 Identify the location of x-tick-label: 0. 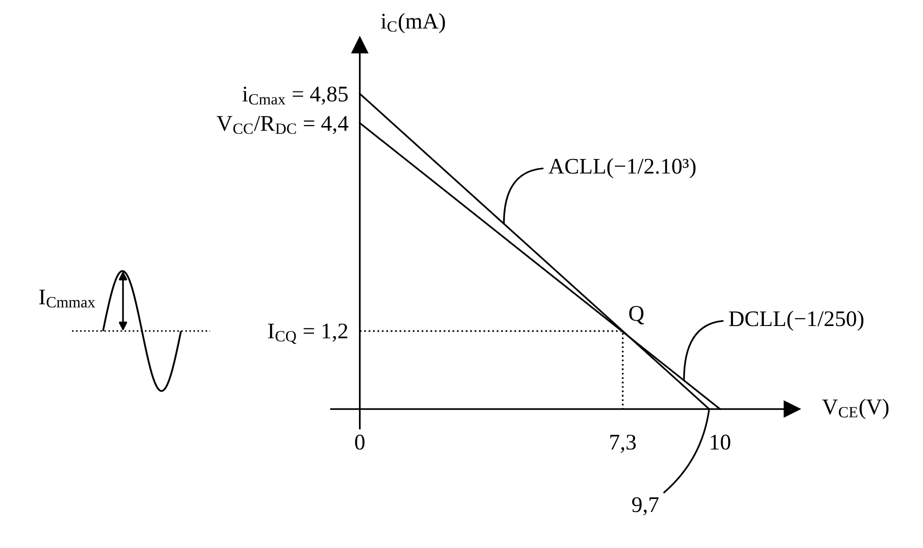
(360, 442).